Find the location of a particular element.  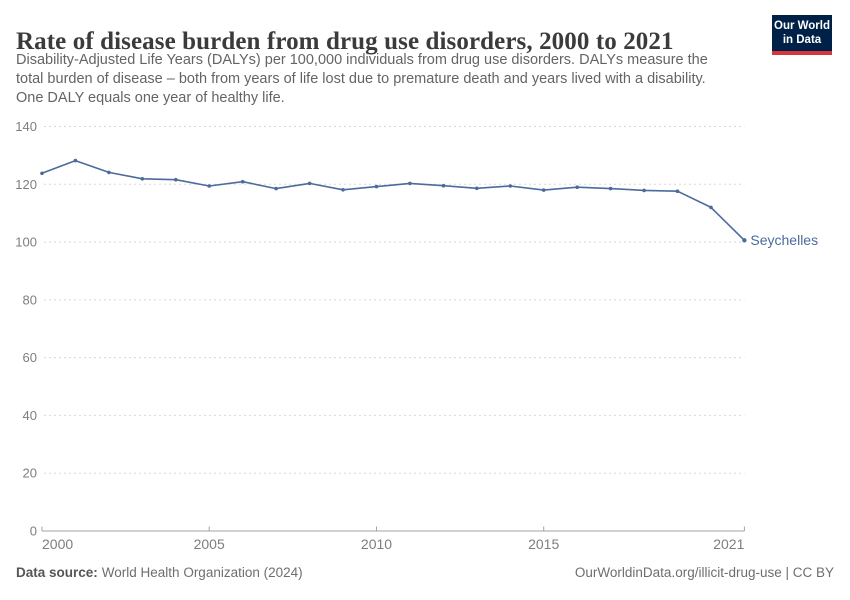

y-tick-label: 60 is located at coordinates (30, 357).